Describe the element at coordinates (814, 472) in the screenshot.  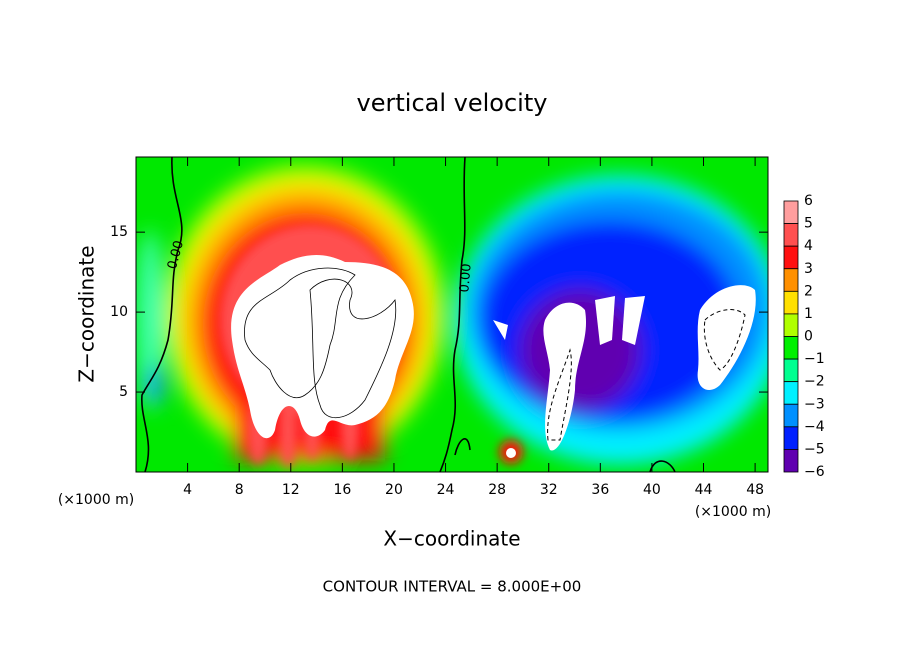
I see `colorbar-label: −6` at that location.